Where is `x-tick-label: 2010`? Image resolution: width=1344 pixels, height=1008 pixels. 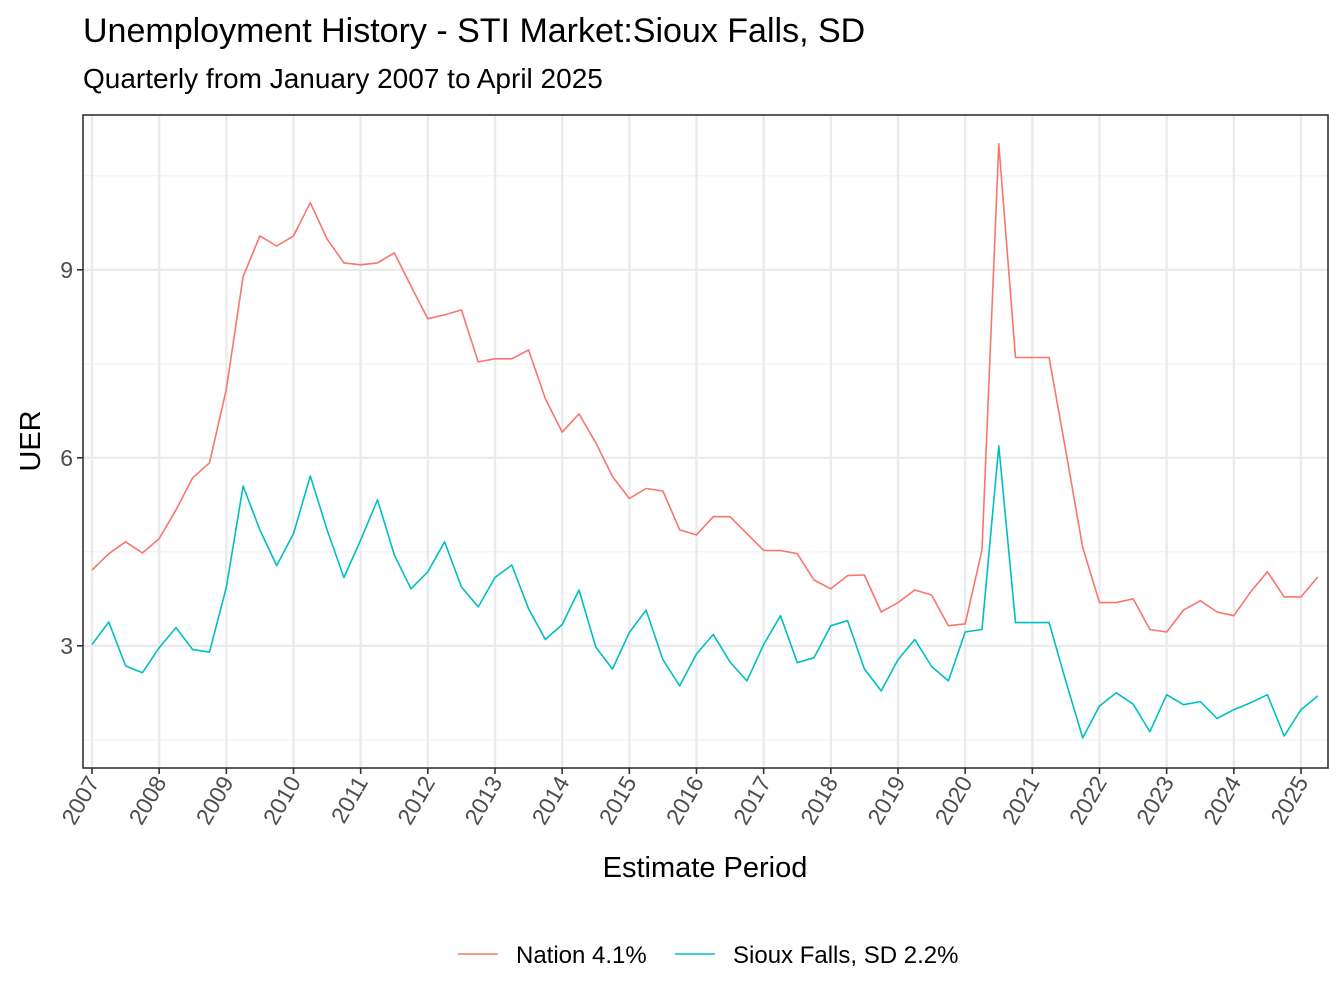
x-tick-label: 2010 is located at coordinates (282, 800).